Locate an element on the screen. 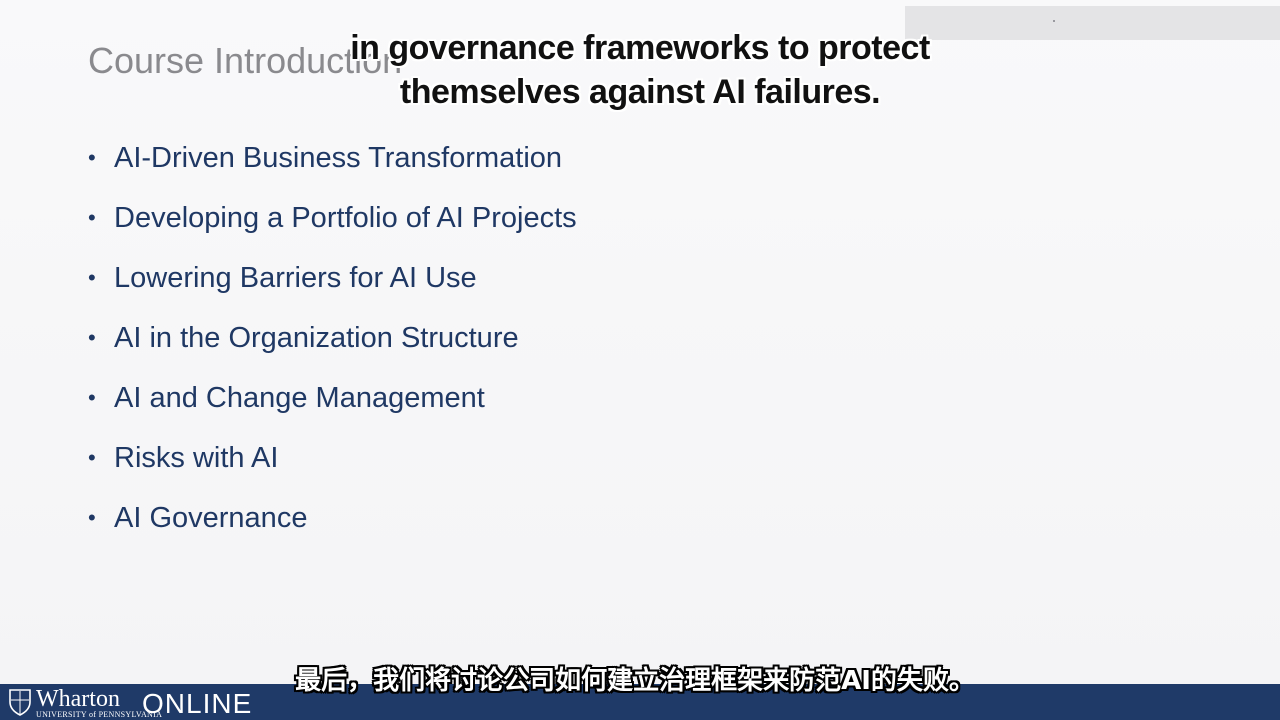  bullet-item: • AI in the Organization Structure is located at coordinates (332, 338).